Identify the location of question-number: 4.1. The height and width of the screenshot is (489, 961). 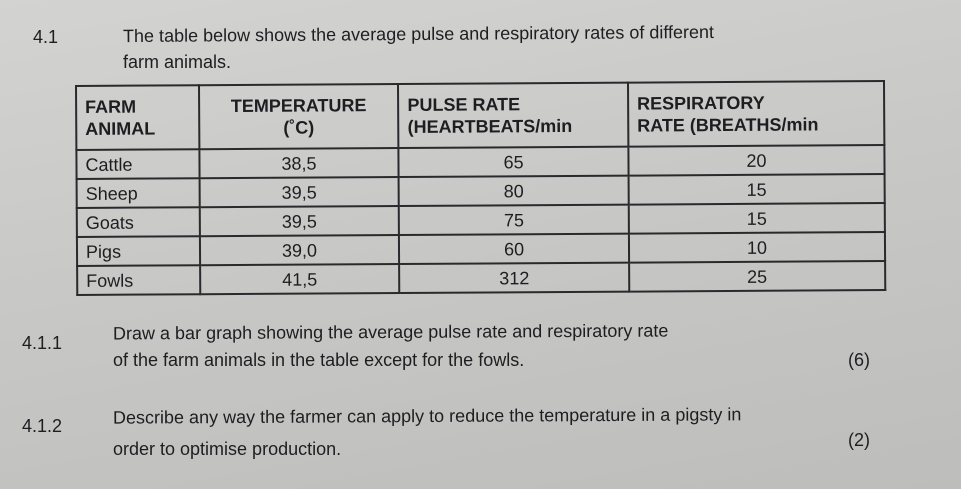
(46, 37).